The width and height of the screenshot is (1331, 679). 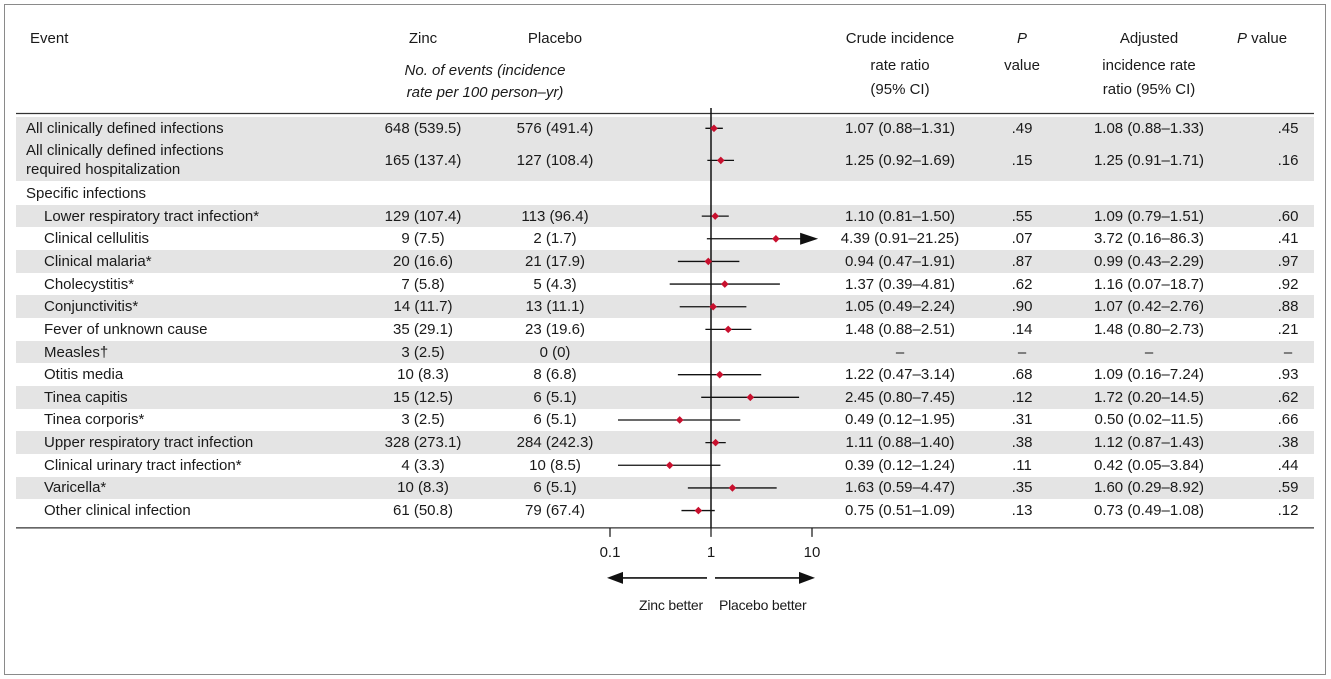 I want to click on header-p-adjusted-value: value, so click(x=1267, y=38).